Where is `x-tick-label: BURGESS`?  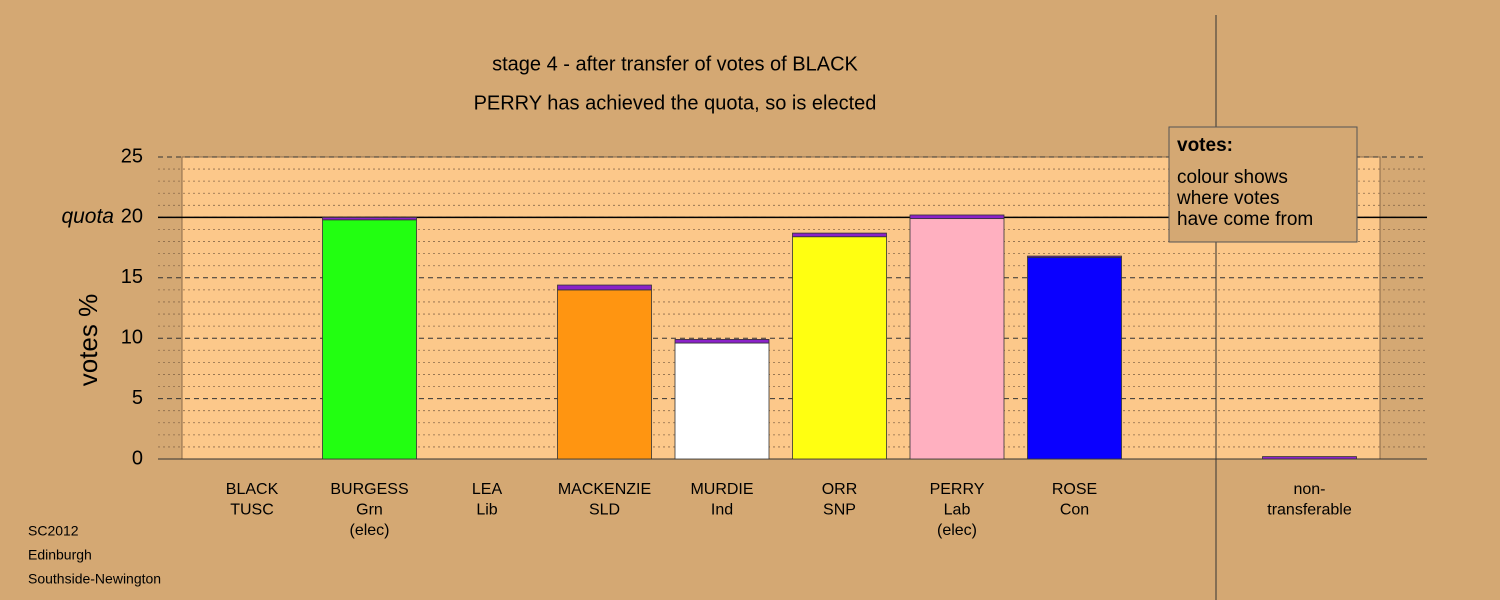 x-tick-label: BURGESS is located at coordinates (369, 489).